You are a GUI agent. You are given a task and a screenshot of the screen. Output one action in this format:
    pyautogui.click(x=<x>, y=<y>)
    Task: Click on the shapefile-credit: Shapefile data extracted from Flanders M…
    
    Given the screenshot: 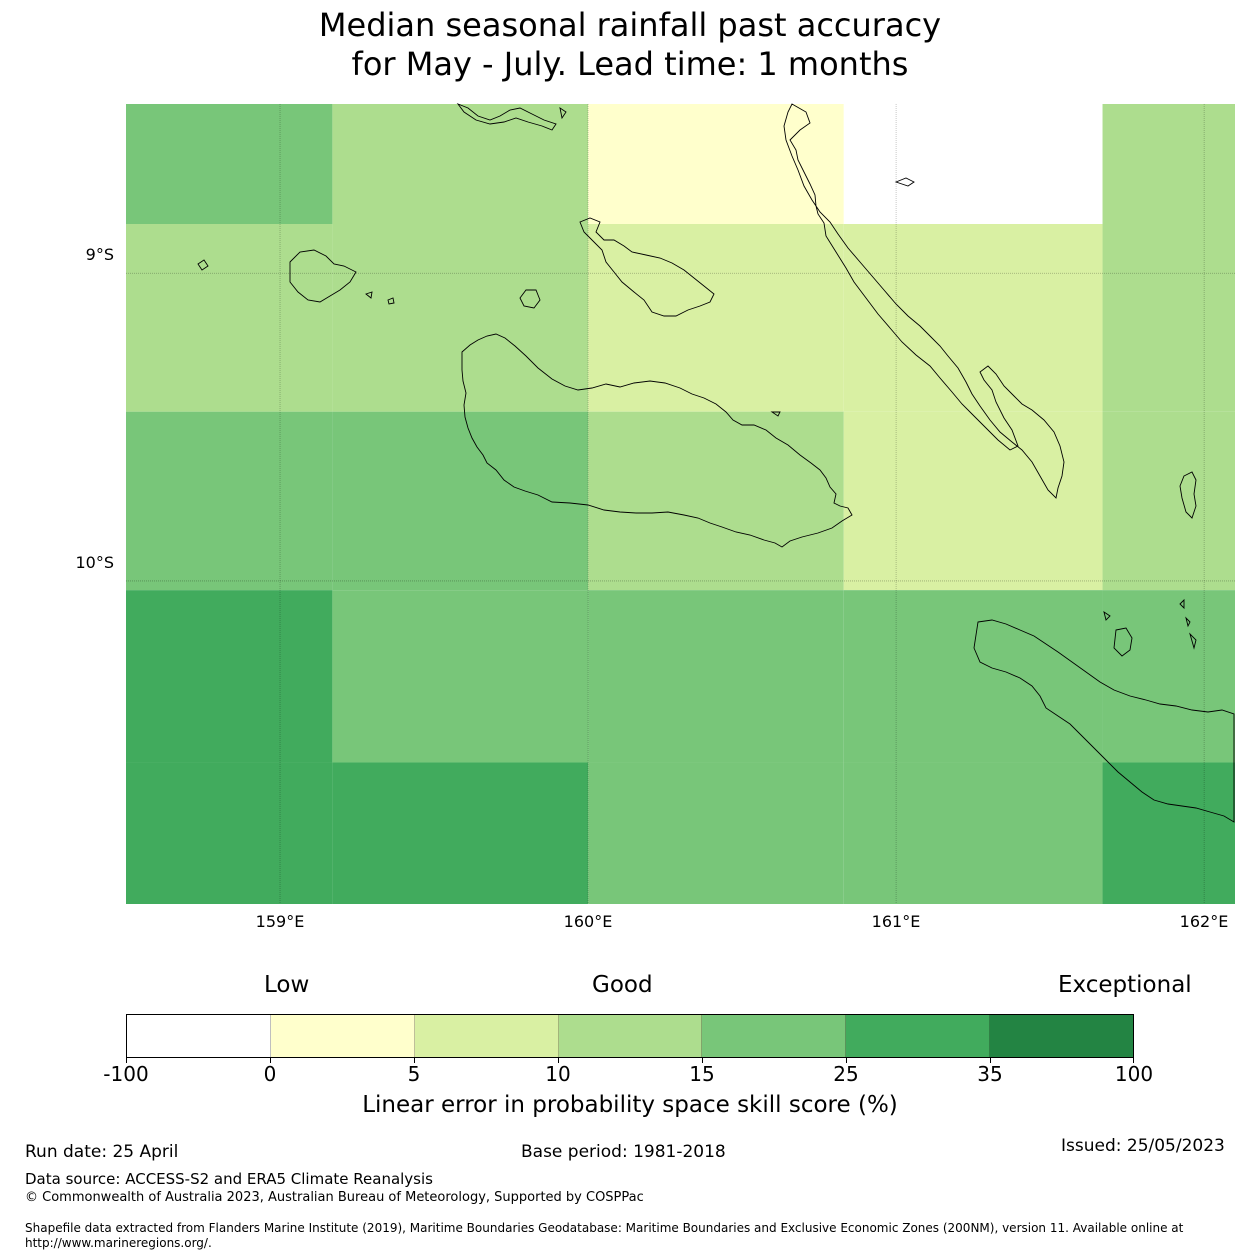 What is the action you would take?
    pyautogui.click(x=604, y=1235)
    